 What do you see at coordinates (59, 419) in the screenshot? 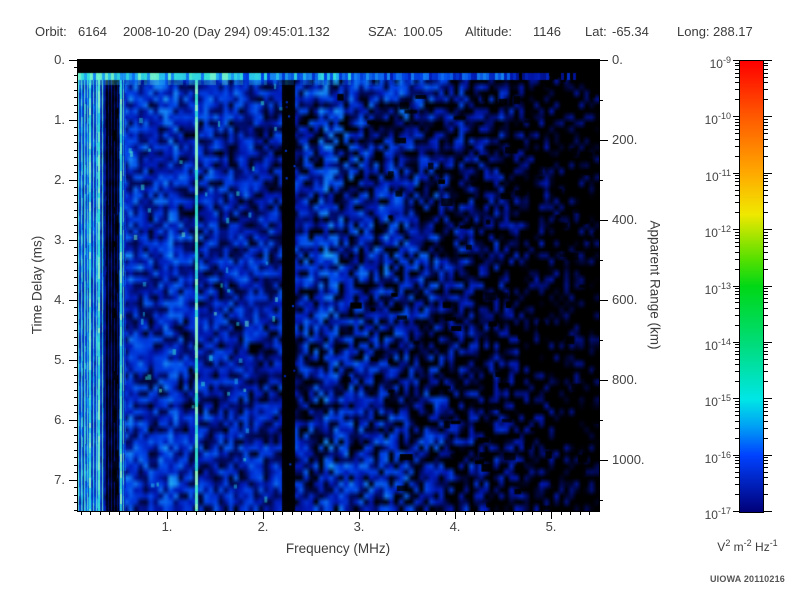
I see `y-axis-tick-label: 6.` at bounding box center [59, 419].